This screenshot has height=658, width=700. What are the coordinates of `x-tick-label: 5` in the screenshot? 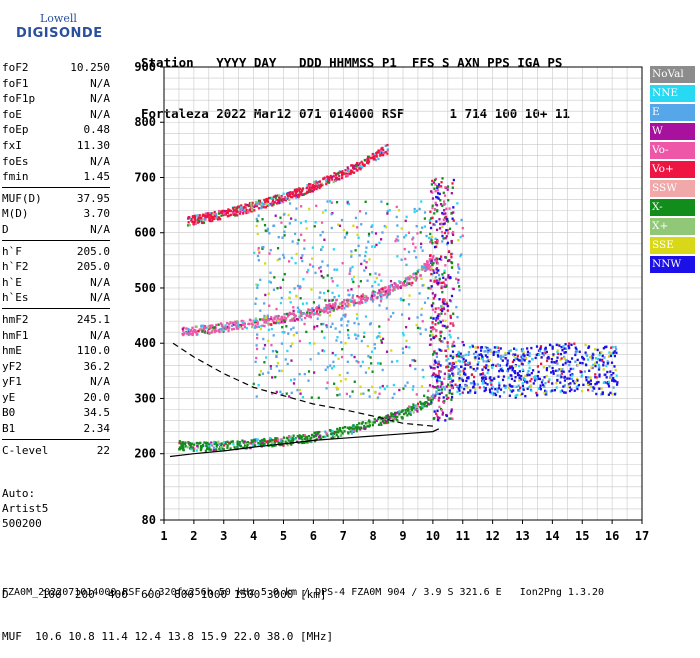 It's located at (283, 536).